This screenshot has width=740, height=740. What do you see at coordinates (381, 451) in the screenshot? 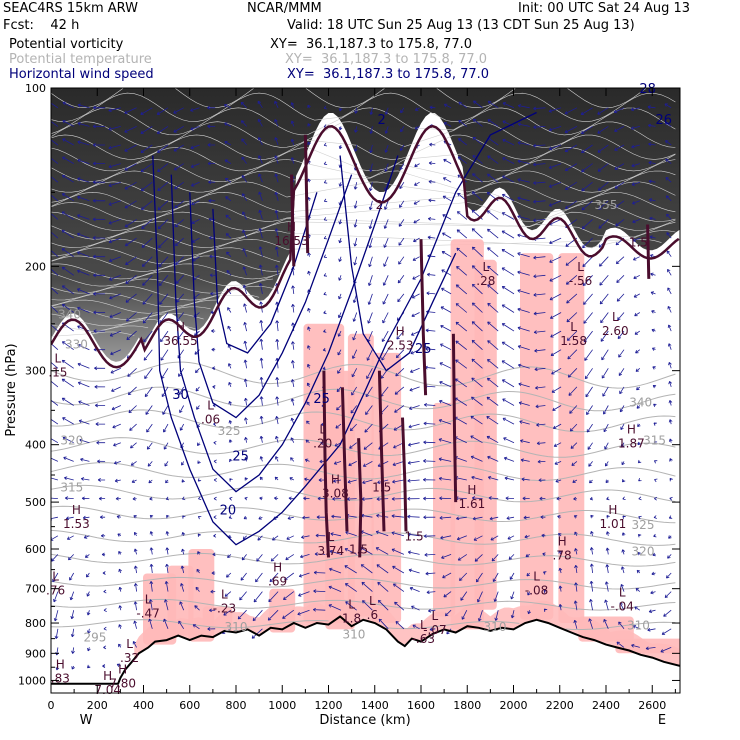
I see `pv-contour` at bounding box center [381, 451].